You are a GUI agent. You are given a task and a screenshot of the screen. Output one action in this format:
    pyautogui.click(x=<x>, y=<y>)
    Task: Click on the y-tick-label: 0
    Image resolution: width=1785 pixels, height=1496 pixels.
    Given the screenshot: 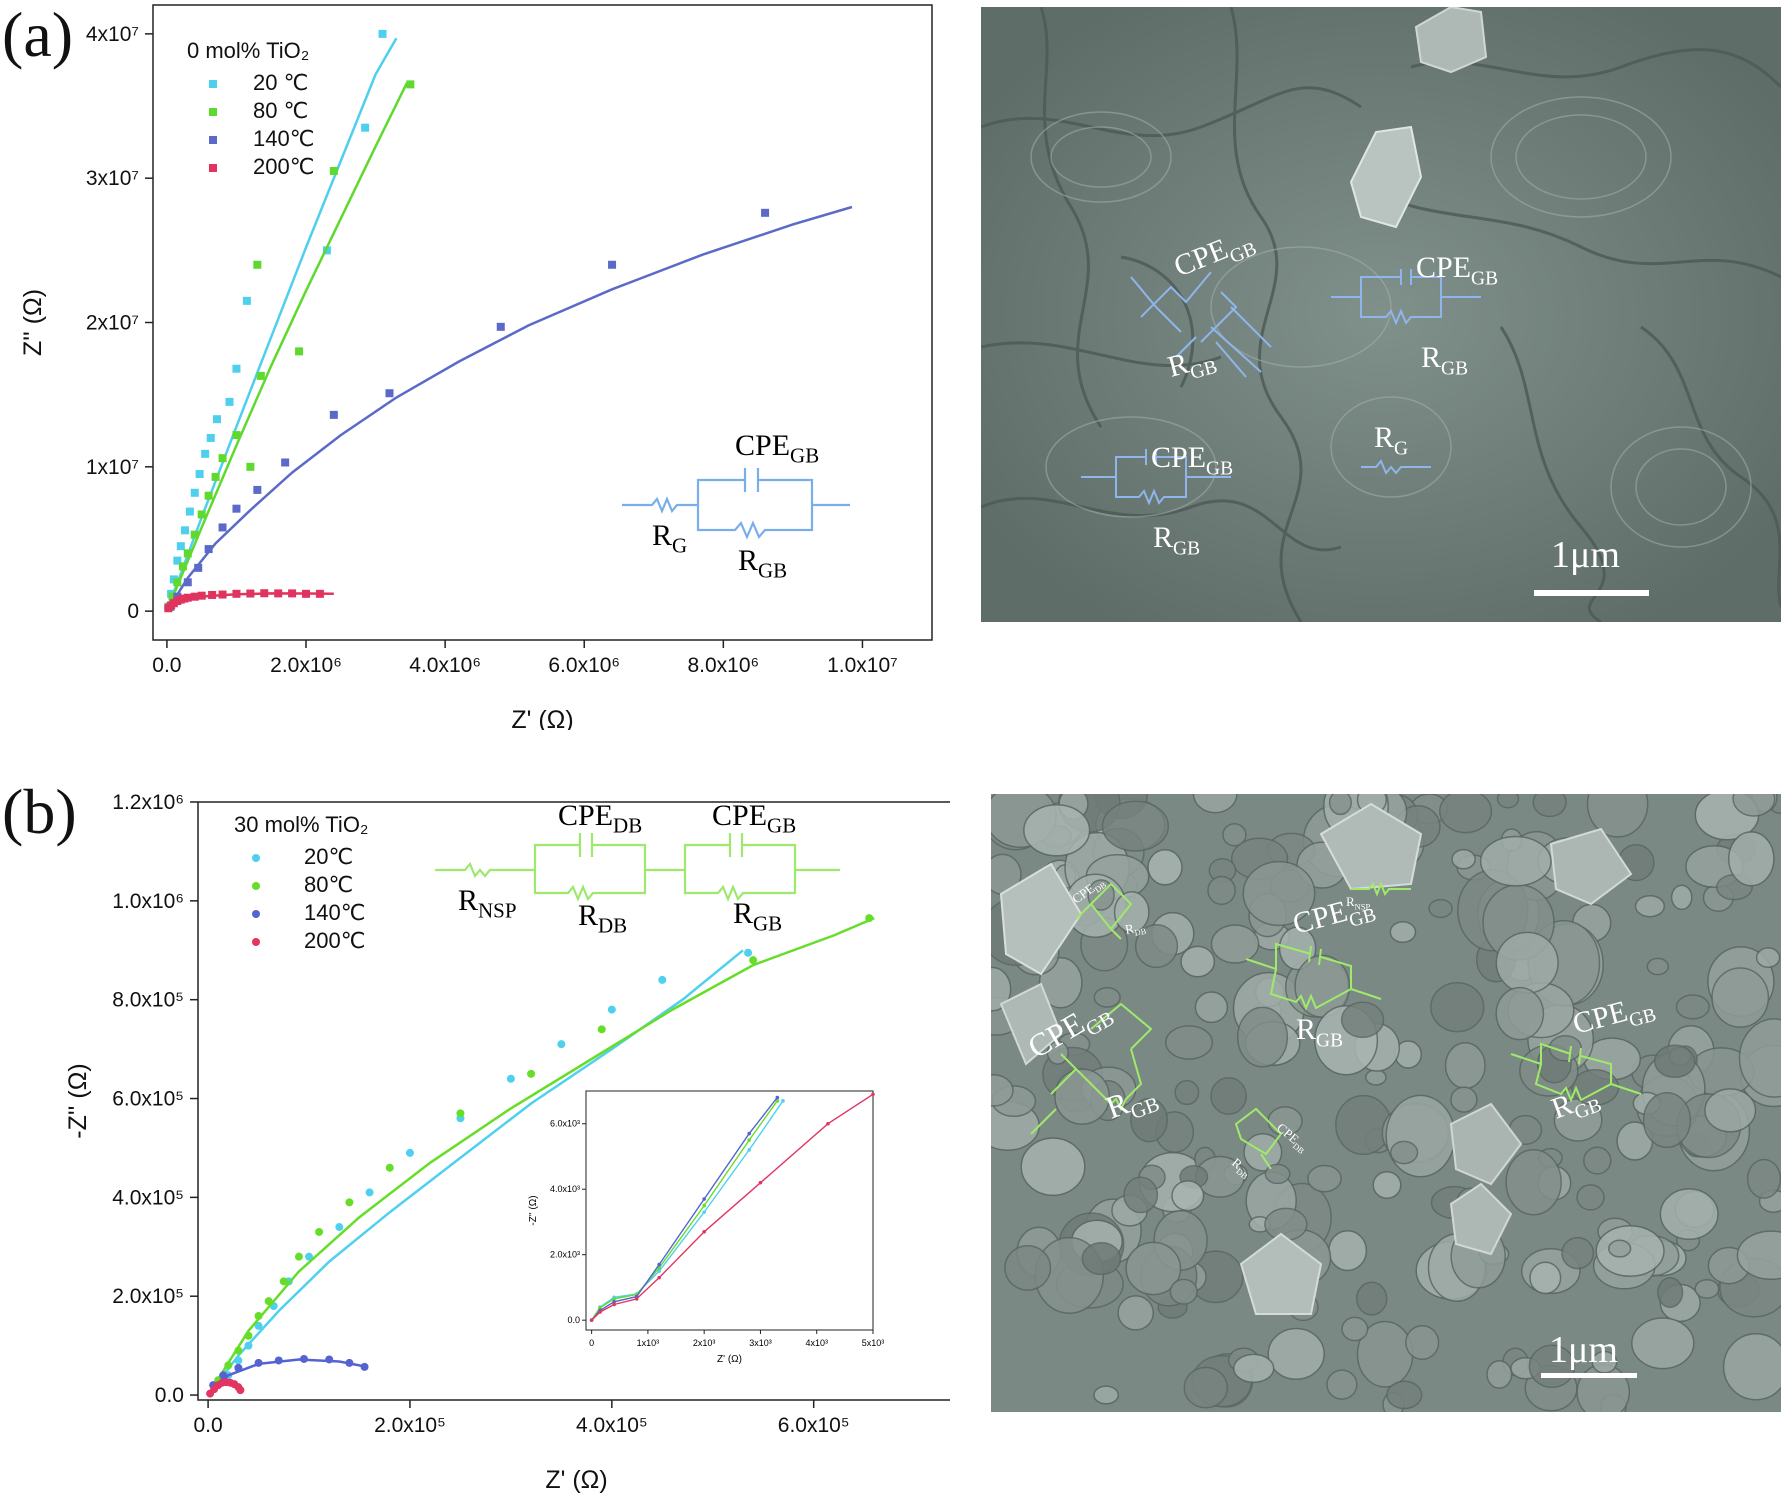 What is the action you would take?
    pyautogui.click(x=133, y=611)
    